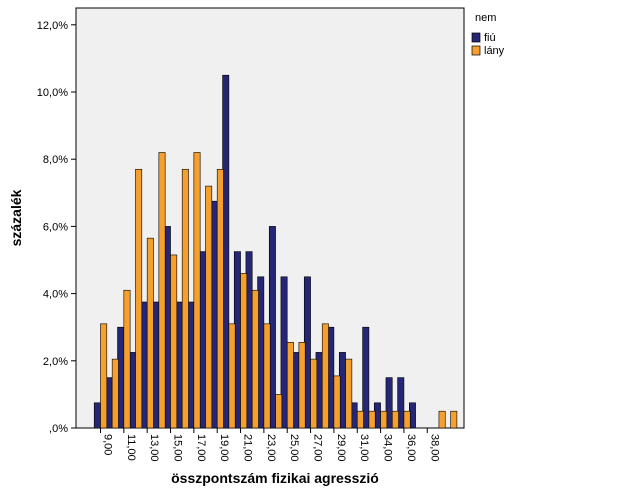  Describe the element at coordinates (485, 18) in the screenshot. I see `legend-title: nem` at that location.